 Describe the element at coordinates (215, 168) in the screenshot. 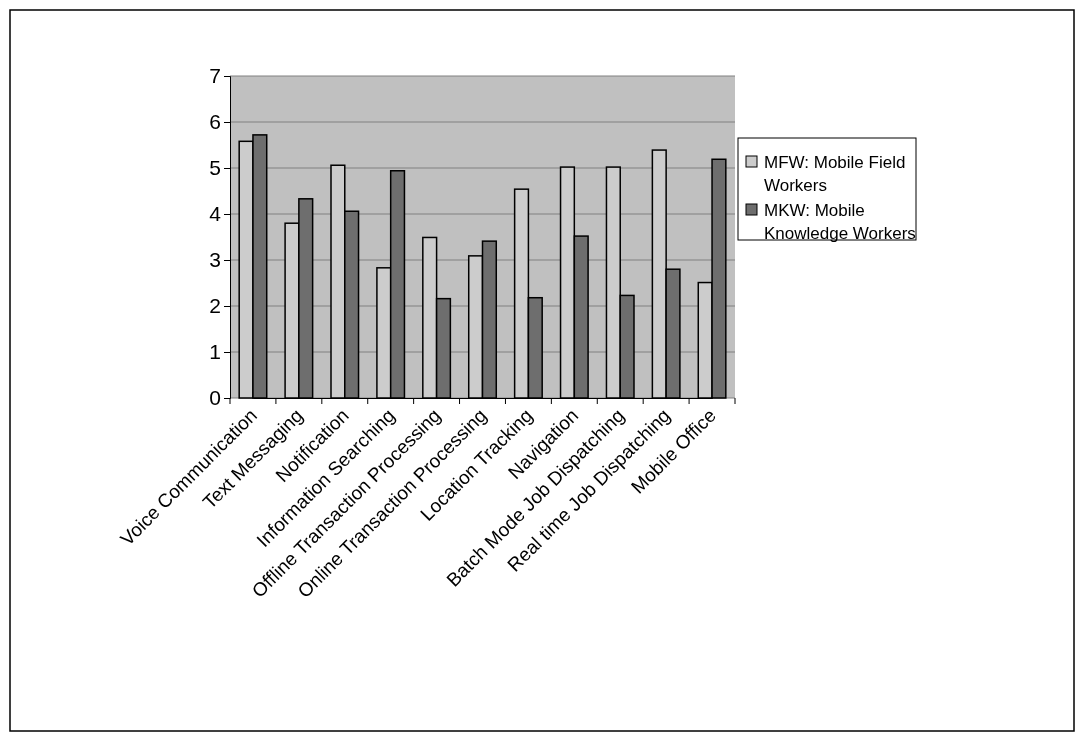

I see `y-tick-label: 5` at that location.